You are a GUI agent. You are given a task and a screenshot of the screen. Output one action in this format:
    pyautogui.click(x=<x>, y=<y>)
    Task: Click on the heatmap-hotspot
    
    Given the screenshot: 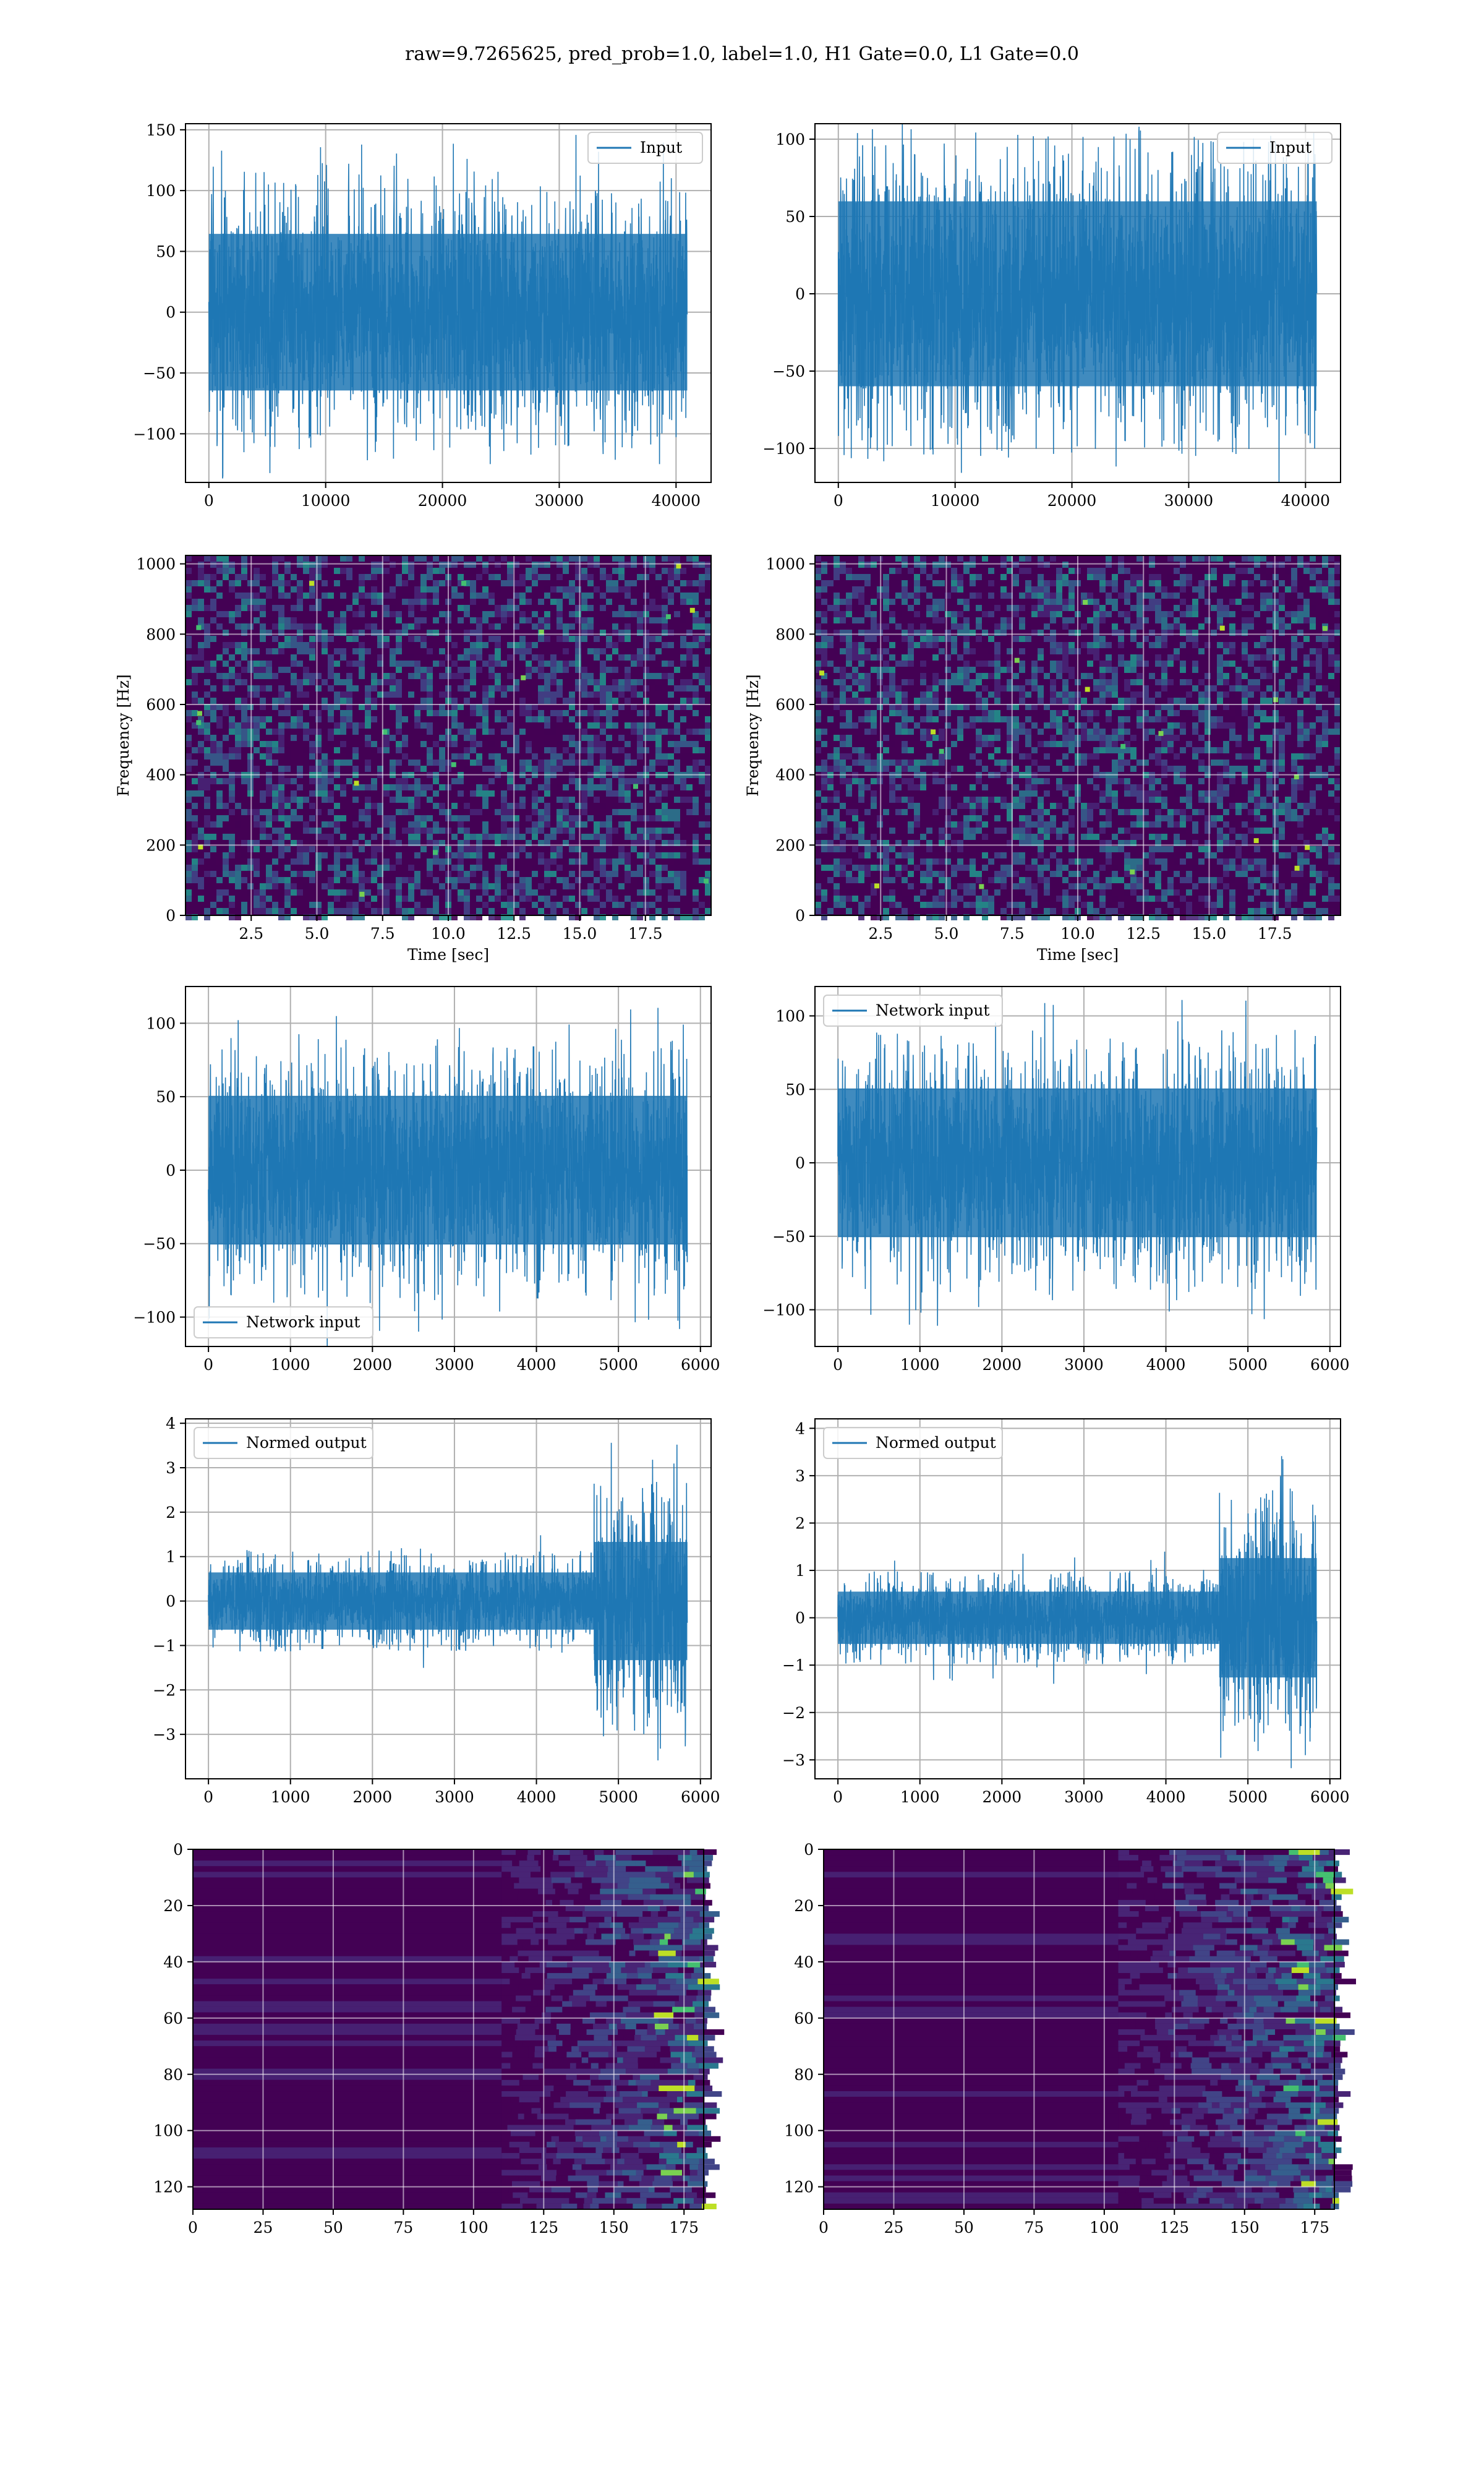 What is the action you would take?
    pyautogui.click(x=464, y=583)
    